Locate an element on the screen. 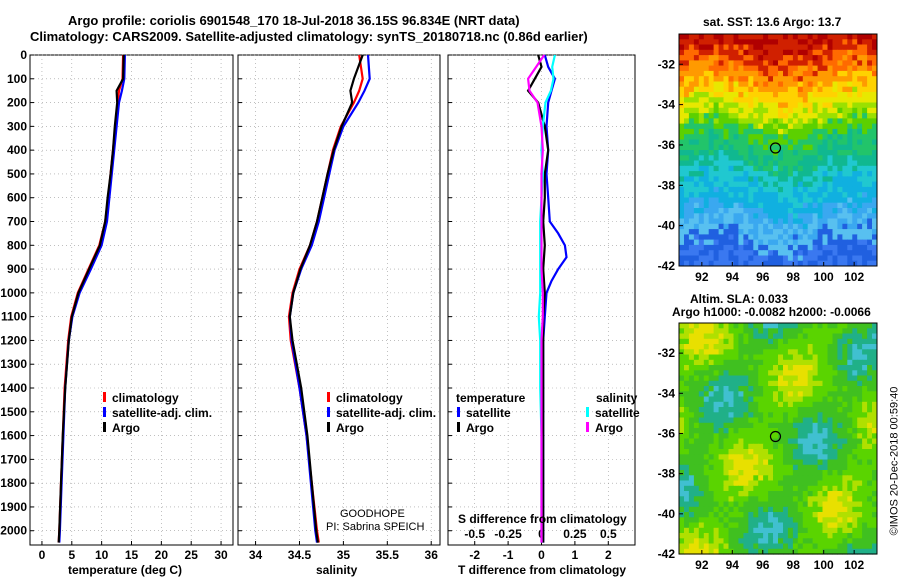 The width and height of the screenshot is (900, 580). s-diff-tick-label: 0.25 is located at coordinates (575, 534).